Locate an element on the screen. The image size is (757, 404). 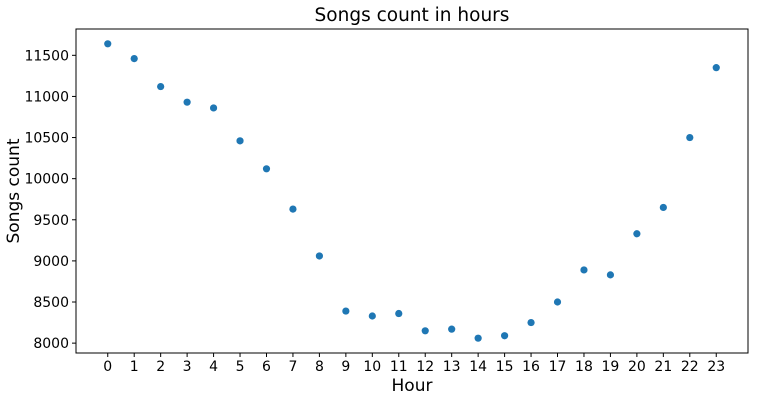
y-tick-label: 8000 is located at coordinates (51, 344).